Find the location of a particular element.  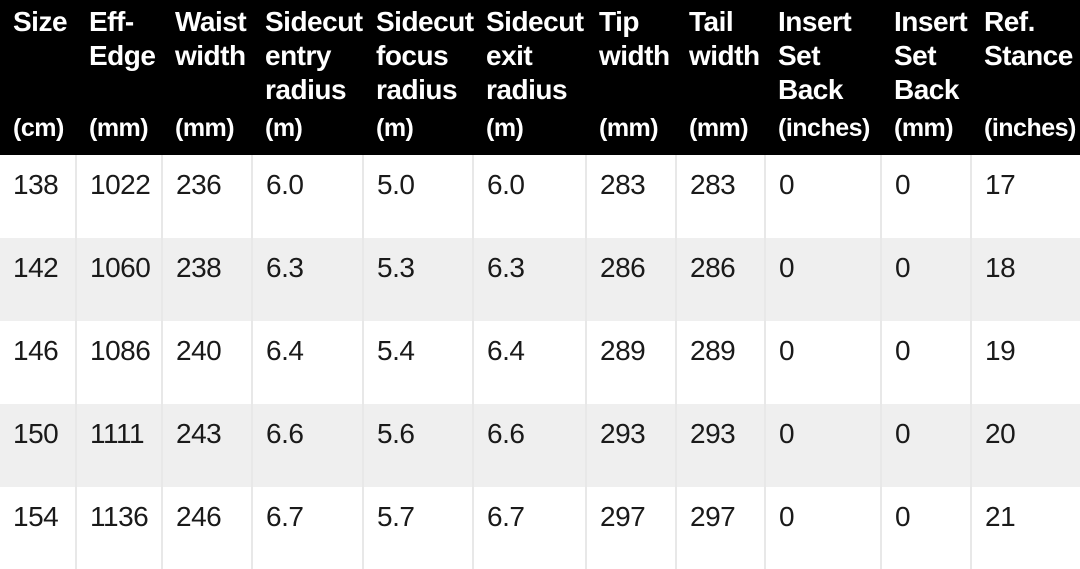

column-header-tip-width: Tip width (mm) is located at coordinates (631, 77).